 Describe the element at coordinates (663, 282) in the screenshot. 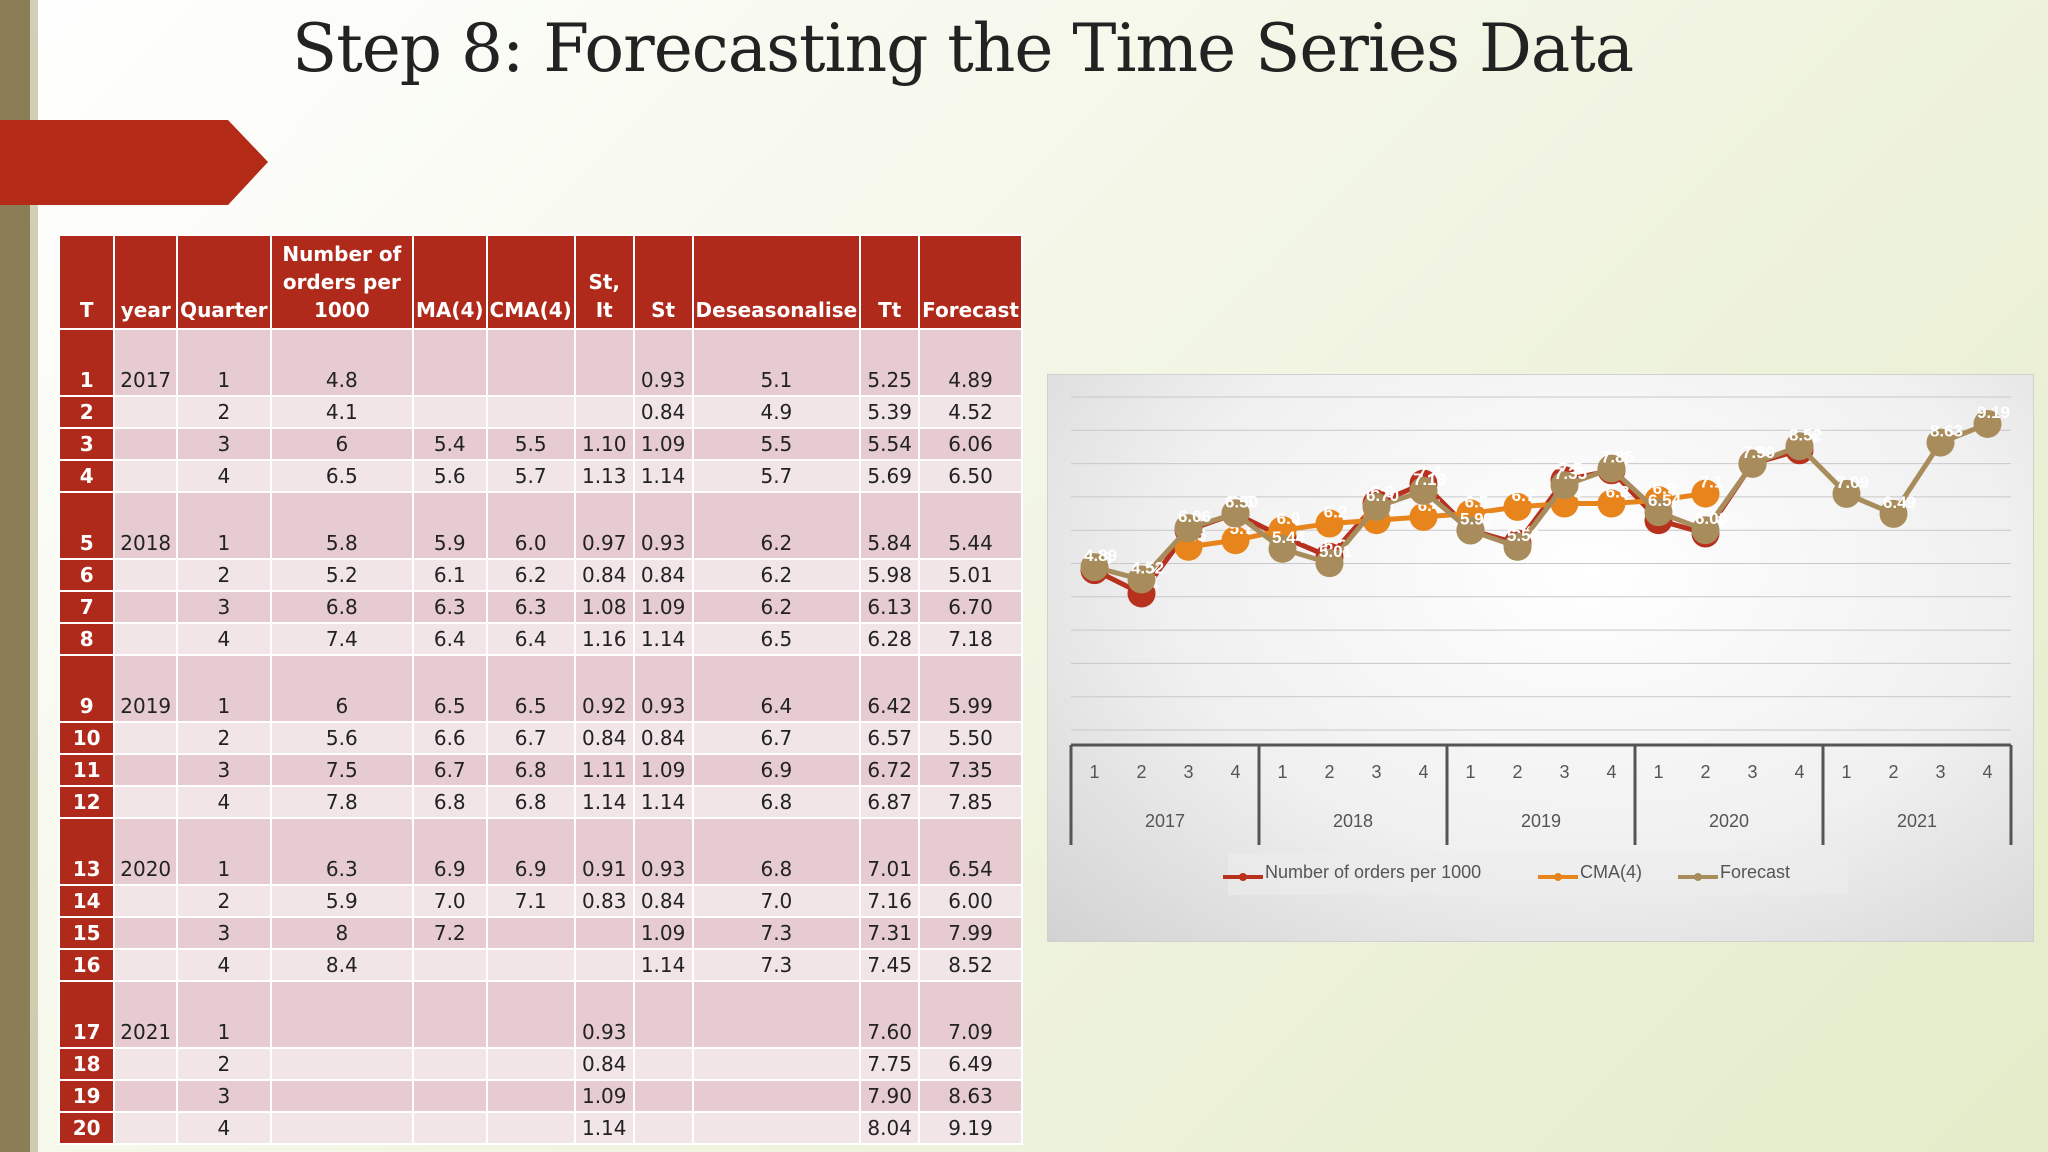

I see `header-st: St` at that location.